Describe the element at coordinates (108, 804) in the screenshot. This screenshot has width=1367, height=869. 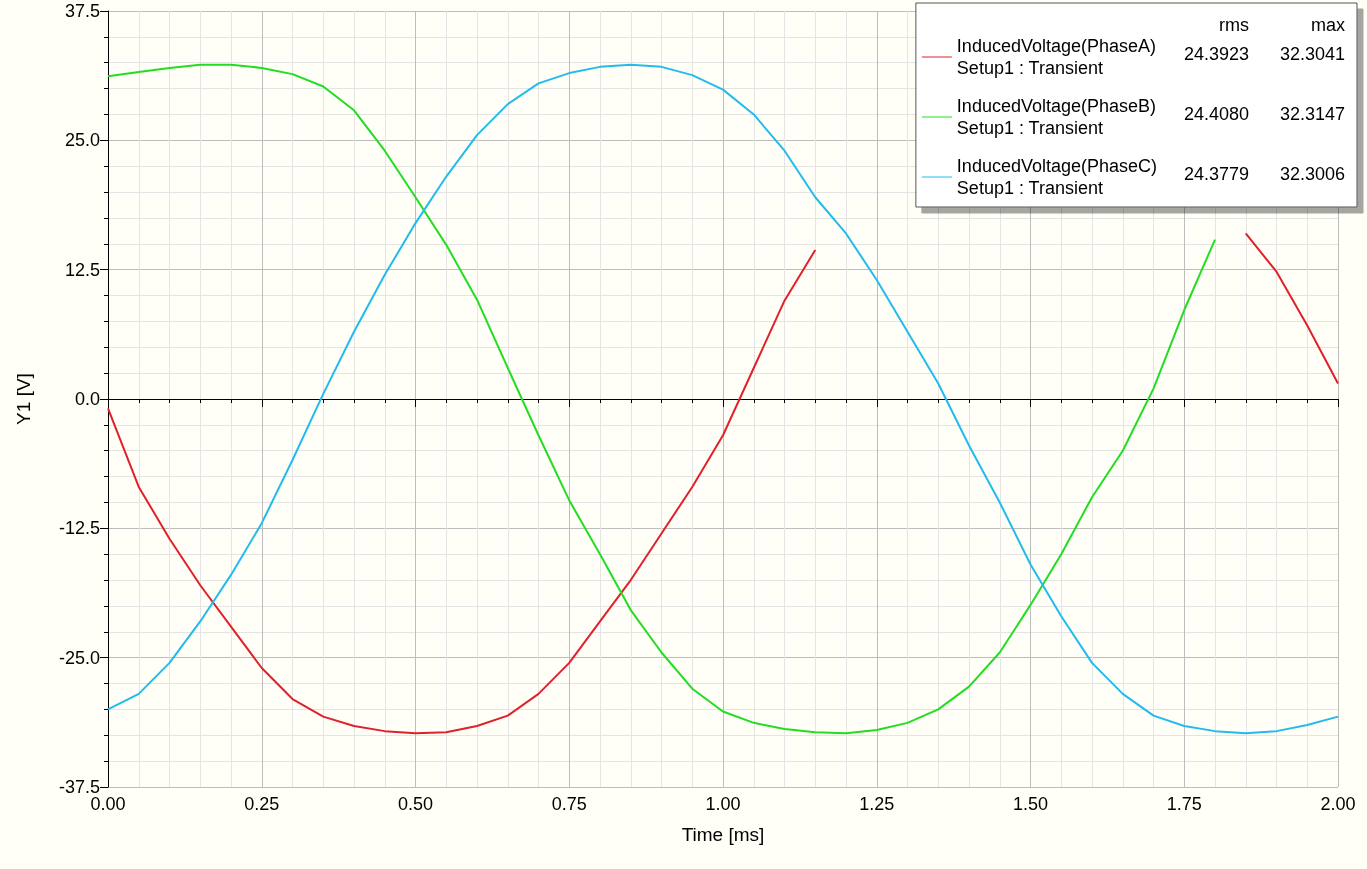
I see `x-tick-label: 0.00` at that location.